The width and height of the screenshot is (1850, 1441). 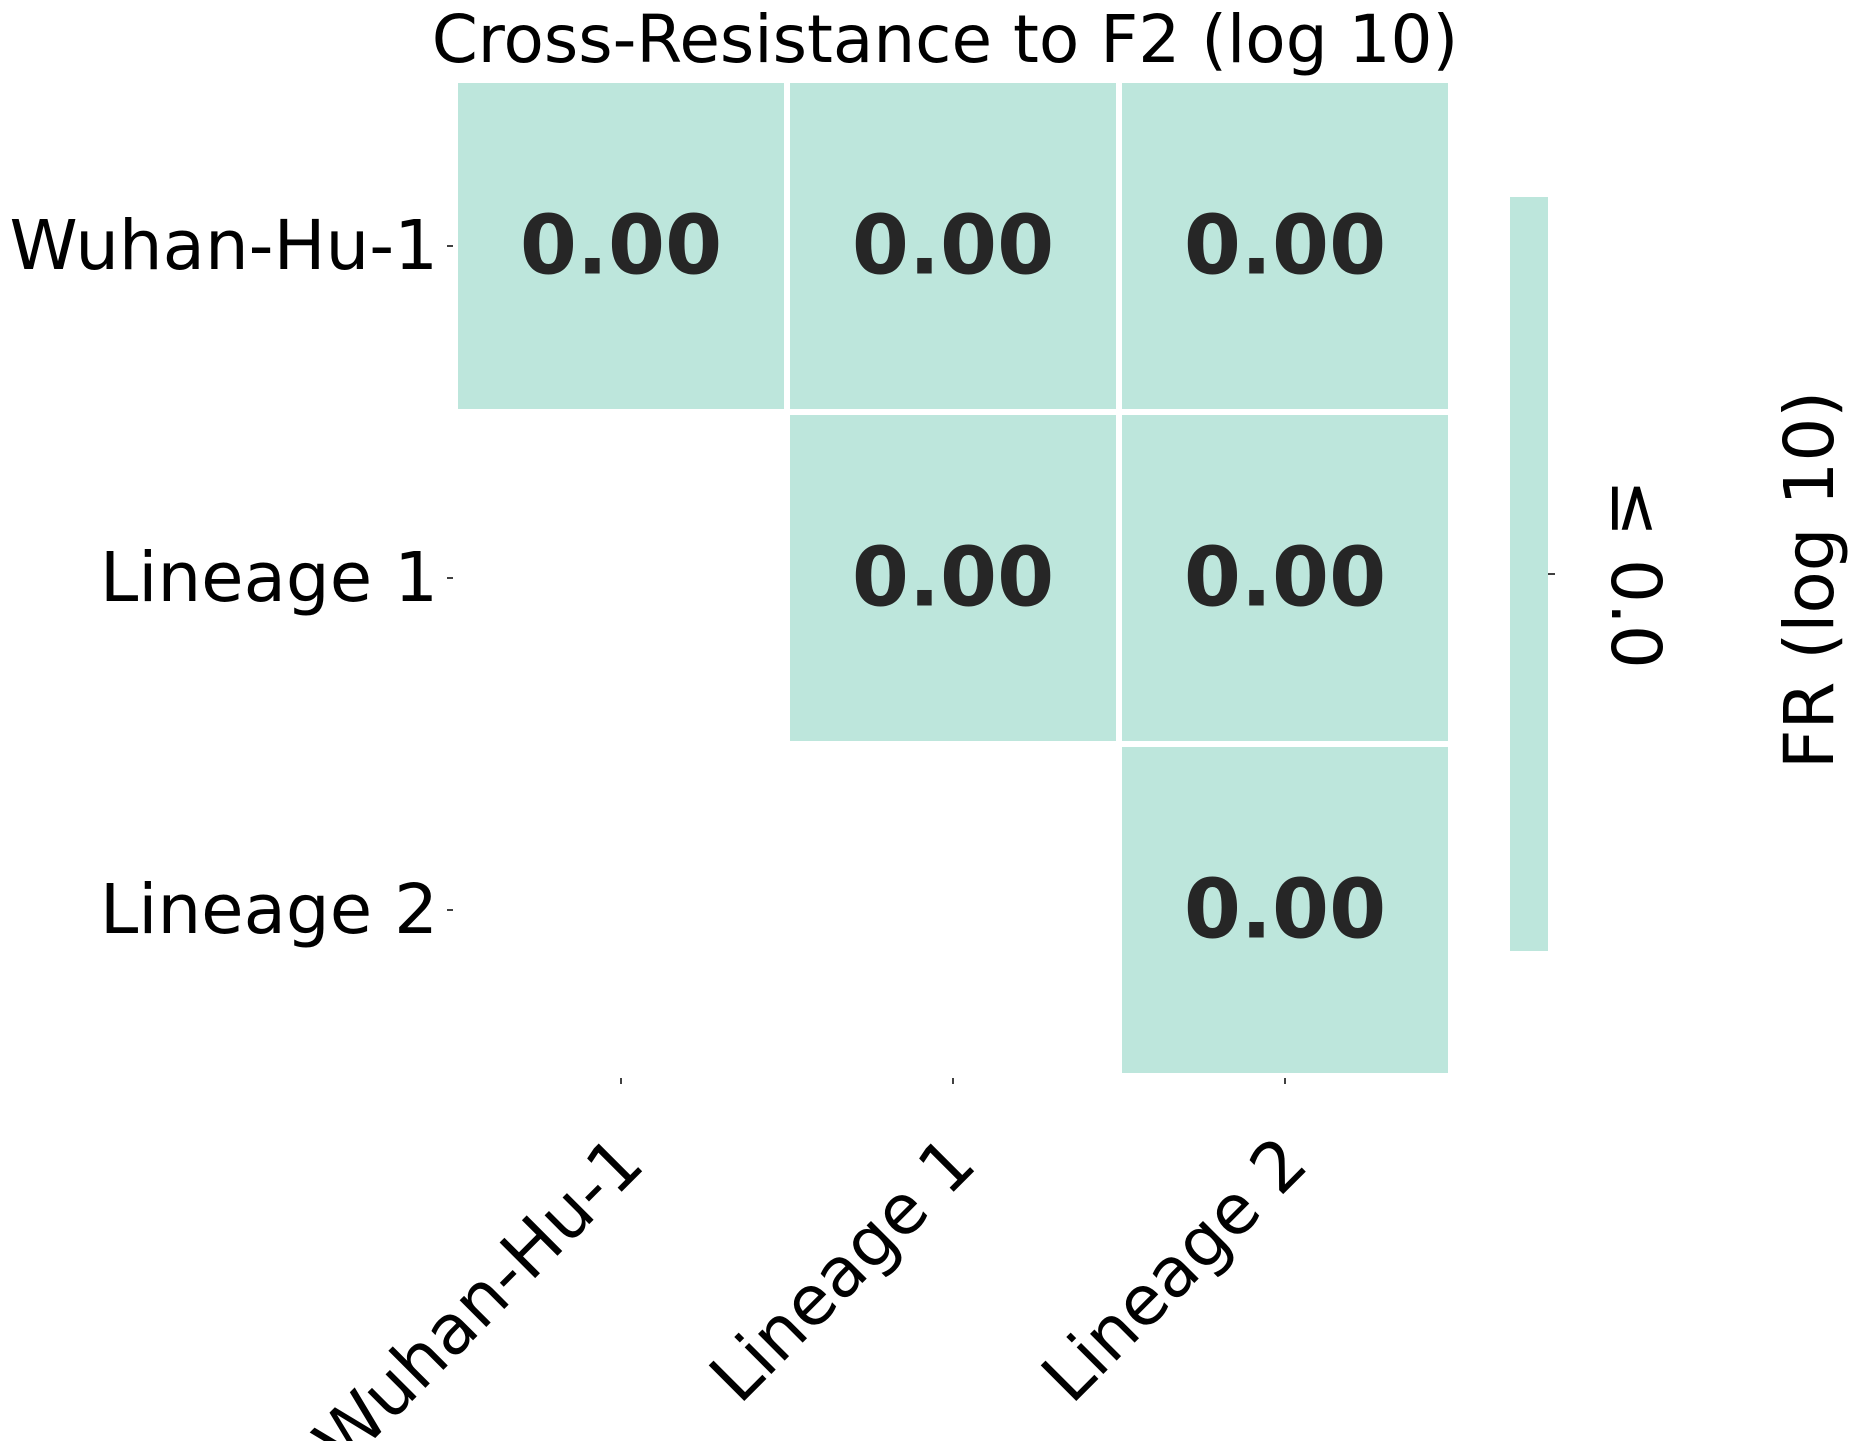 What do you see at coordinates (843, 1270) in the screenshot?
I see `column-tick-label: Lineage 1` at bounding box center [843, 1270].